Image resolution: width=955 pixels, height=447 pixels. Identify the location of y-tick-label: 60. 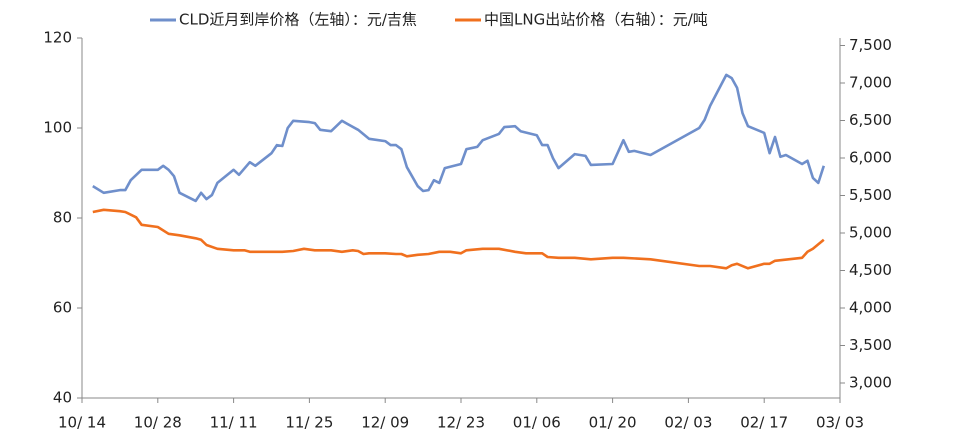
(62, 308).